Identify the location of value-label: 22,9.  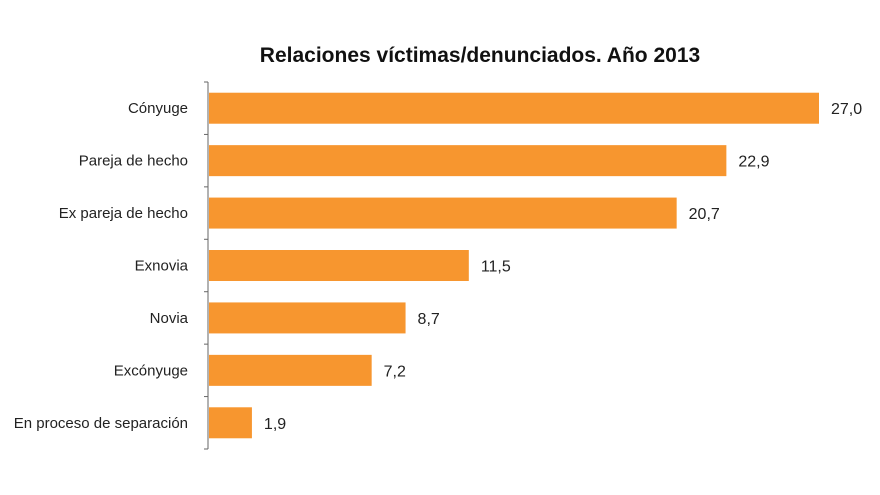
(753, 162).